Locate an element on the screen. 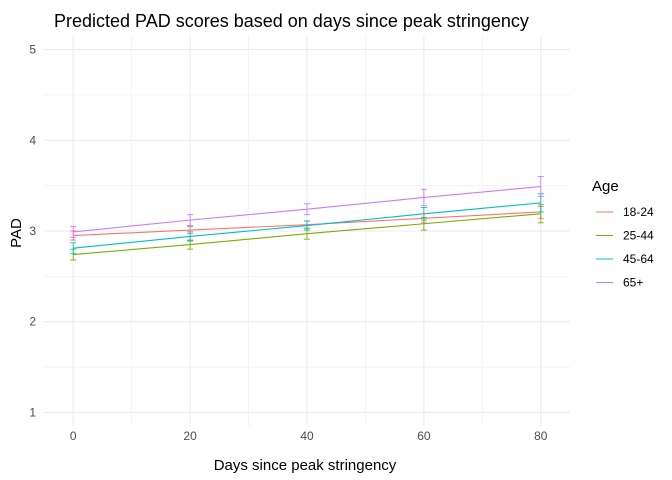 Image resolution: width=672 pixels, height=480 pixels. legend: Age 18-24 25-44 45-64 65+ is located at coordinates (623, 234).